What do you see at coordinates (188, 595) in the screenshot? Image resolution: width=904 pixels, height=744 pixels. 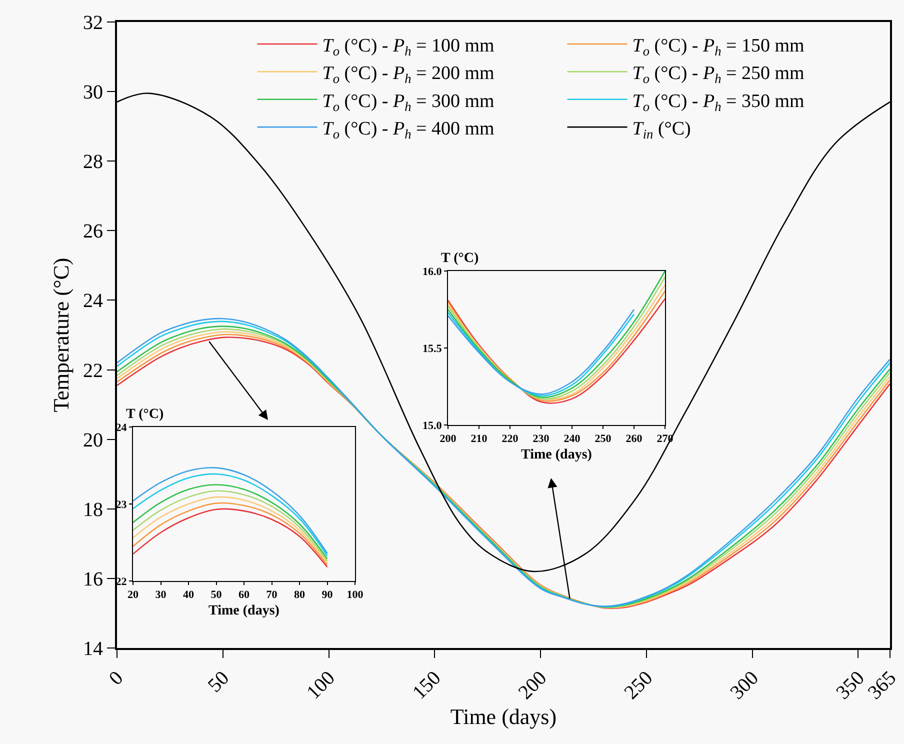 I see `x-tick-label: 40` at bounding box center [188, 595].